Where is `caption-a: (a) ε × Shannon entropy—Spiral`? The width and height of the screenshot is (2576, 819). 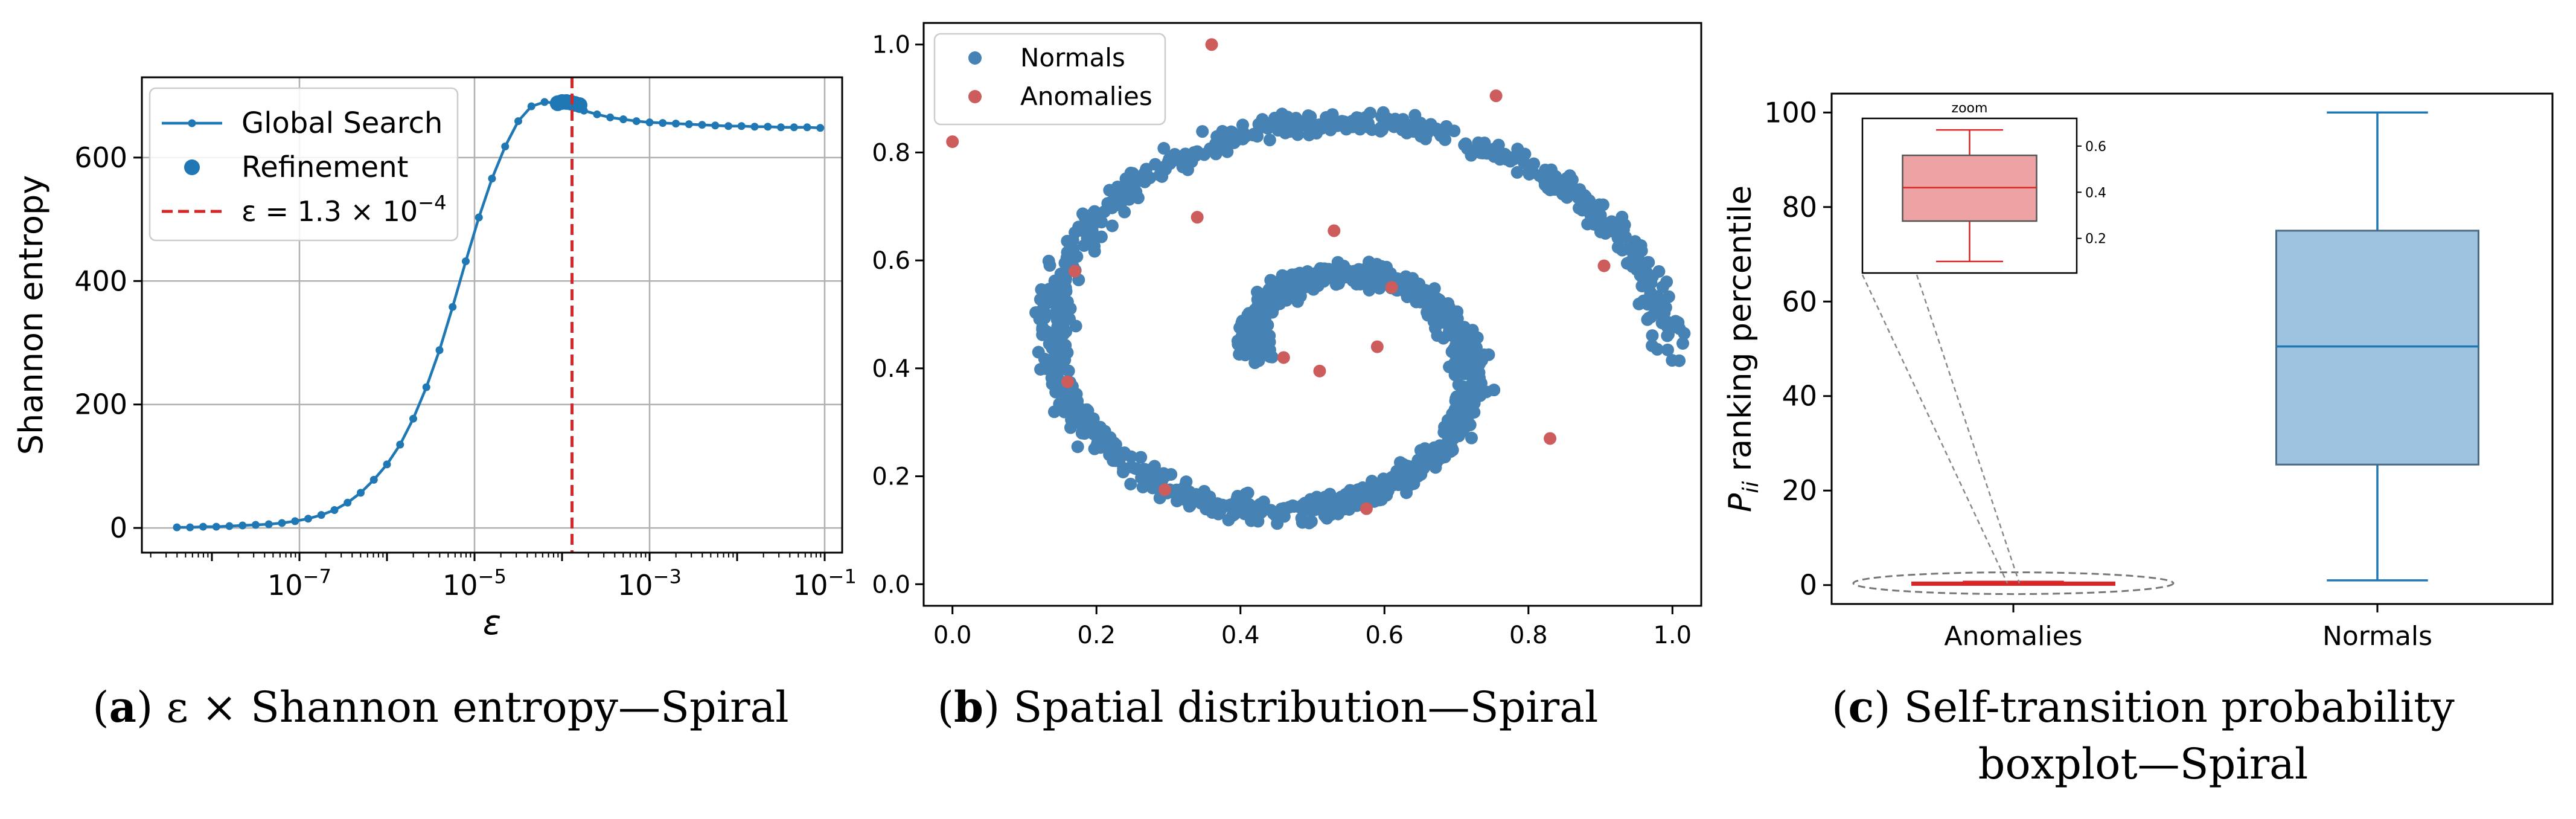
caption-a: (a) ε × Shannon entropy—Spiral is located at coordinates (441, 707).